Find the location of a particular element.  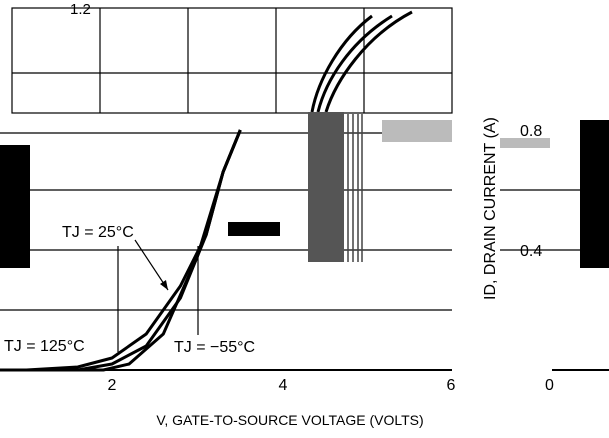

y-tick-right-2: 0 is located at coordinates (549, 385).